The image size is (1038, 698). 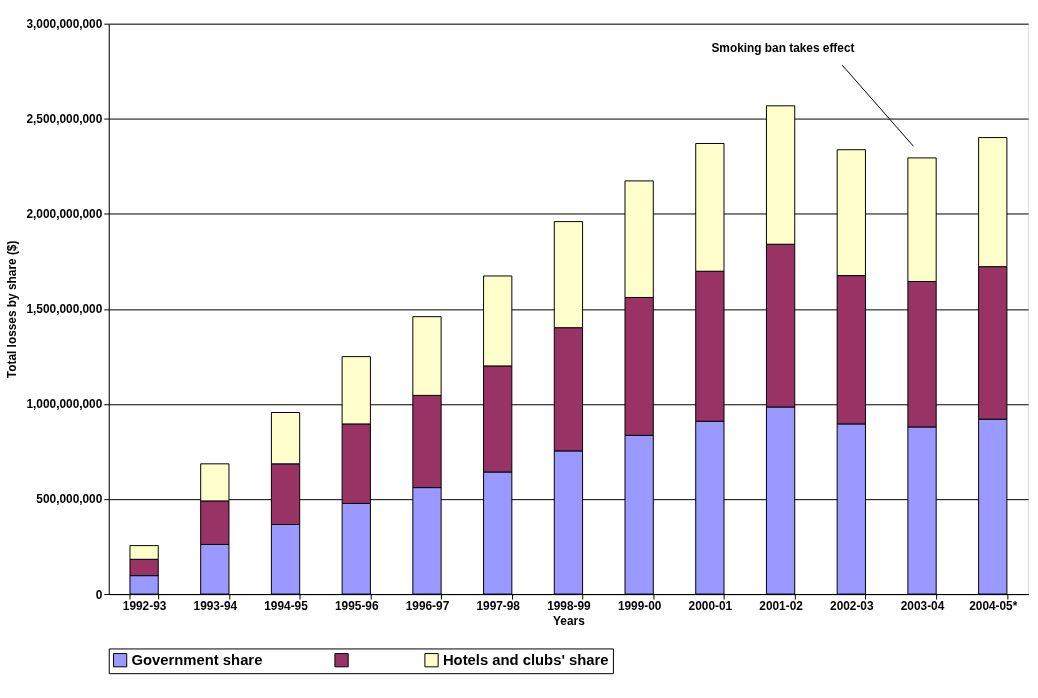 I want to click on x-tick-label: 1996-97, so click(x=427, y=606).